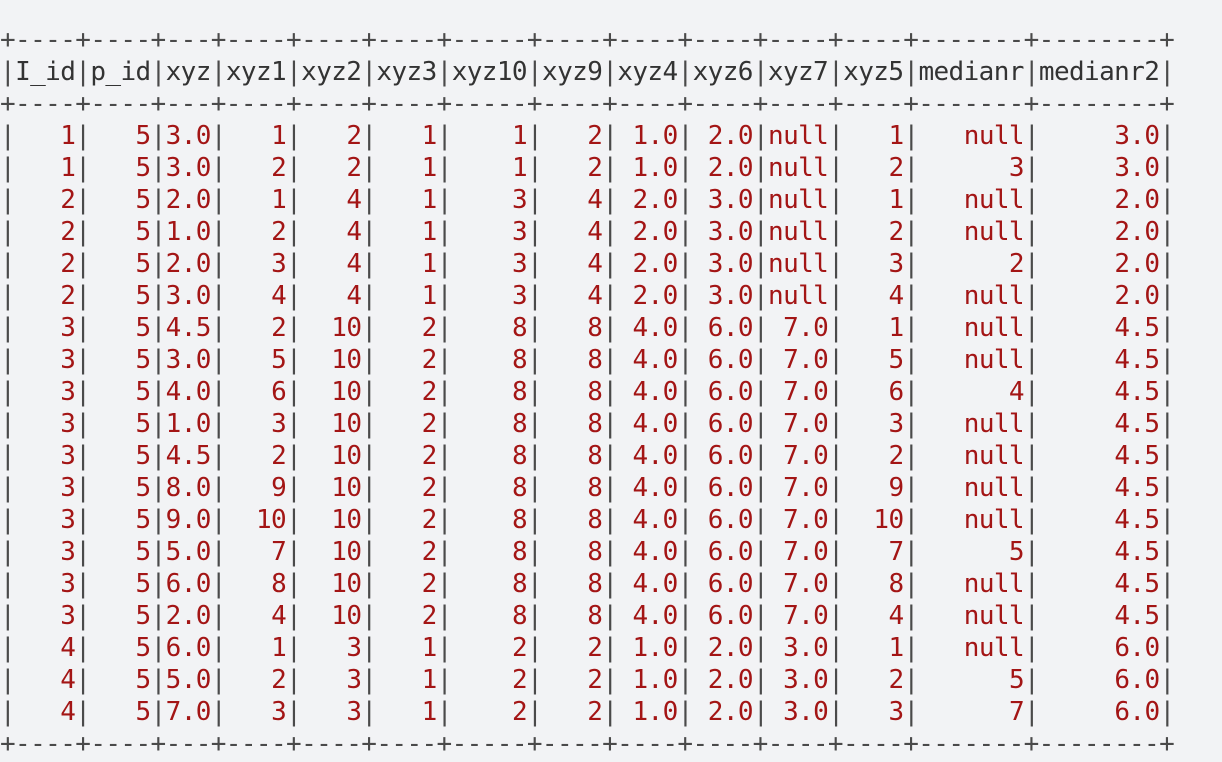 The width and height of the screenshot is (1222, 762). I want to click on table-cell: 8.0, so click(188, 488).